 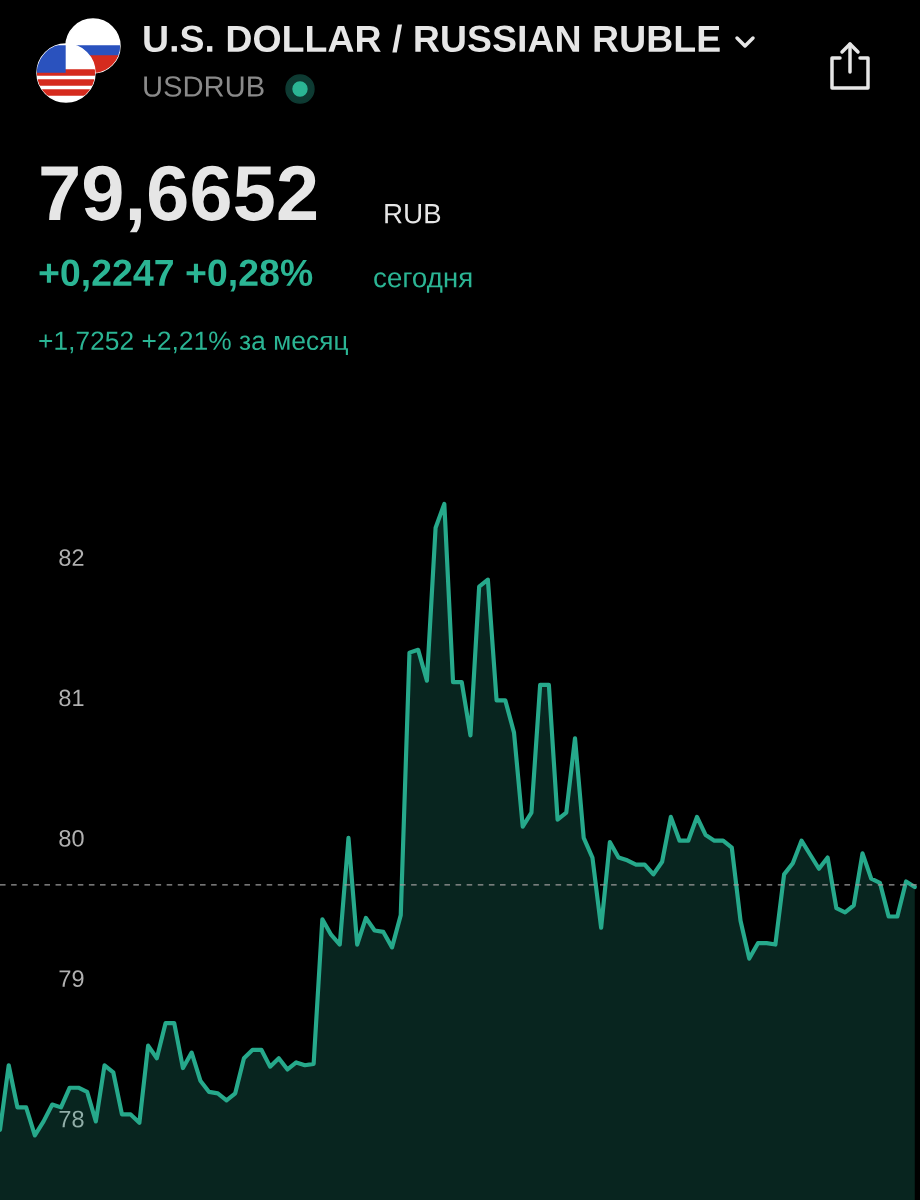 I want to click on annotation: сегодня, so click(x=423, y=282).